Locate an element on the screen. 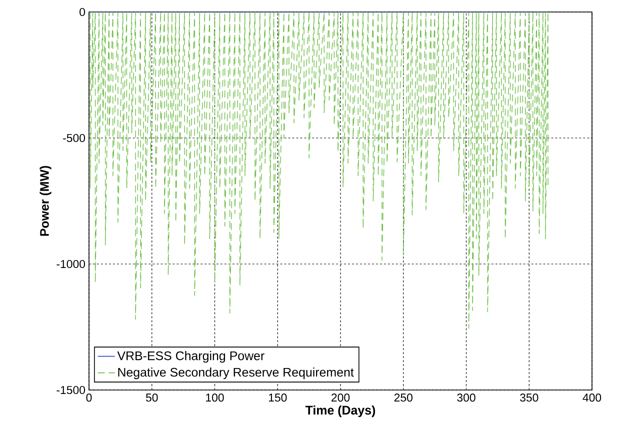 The width and height of the screenshot is (619, 437). y-tick-label: -500 is located at coordinates (74, 138).